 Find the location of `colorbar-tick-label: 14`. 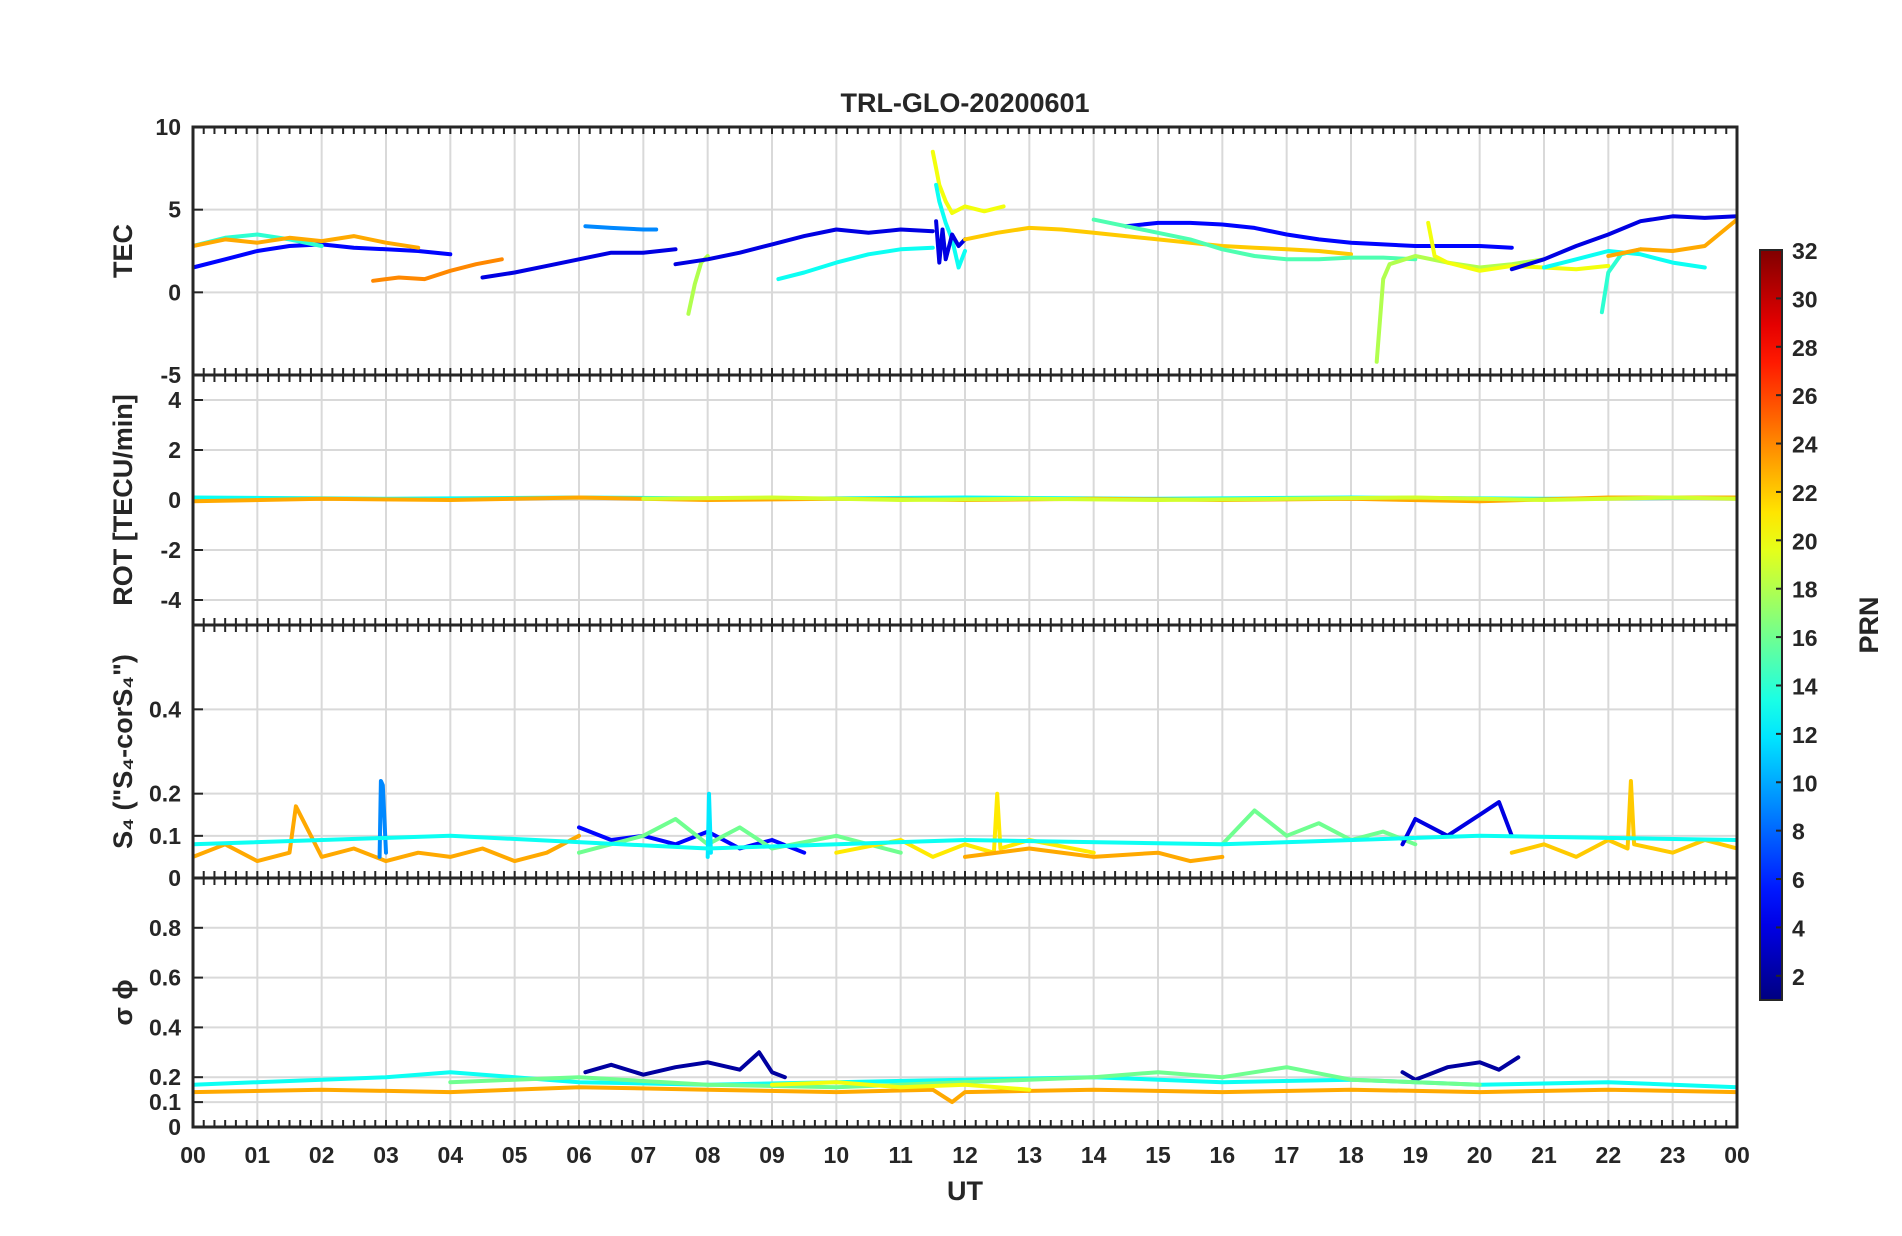

colorbar-tick-label: 14 is located at coordinates (1805, 686).